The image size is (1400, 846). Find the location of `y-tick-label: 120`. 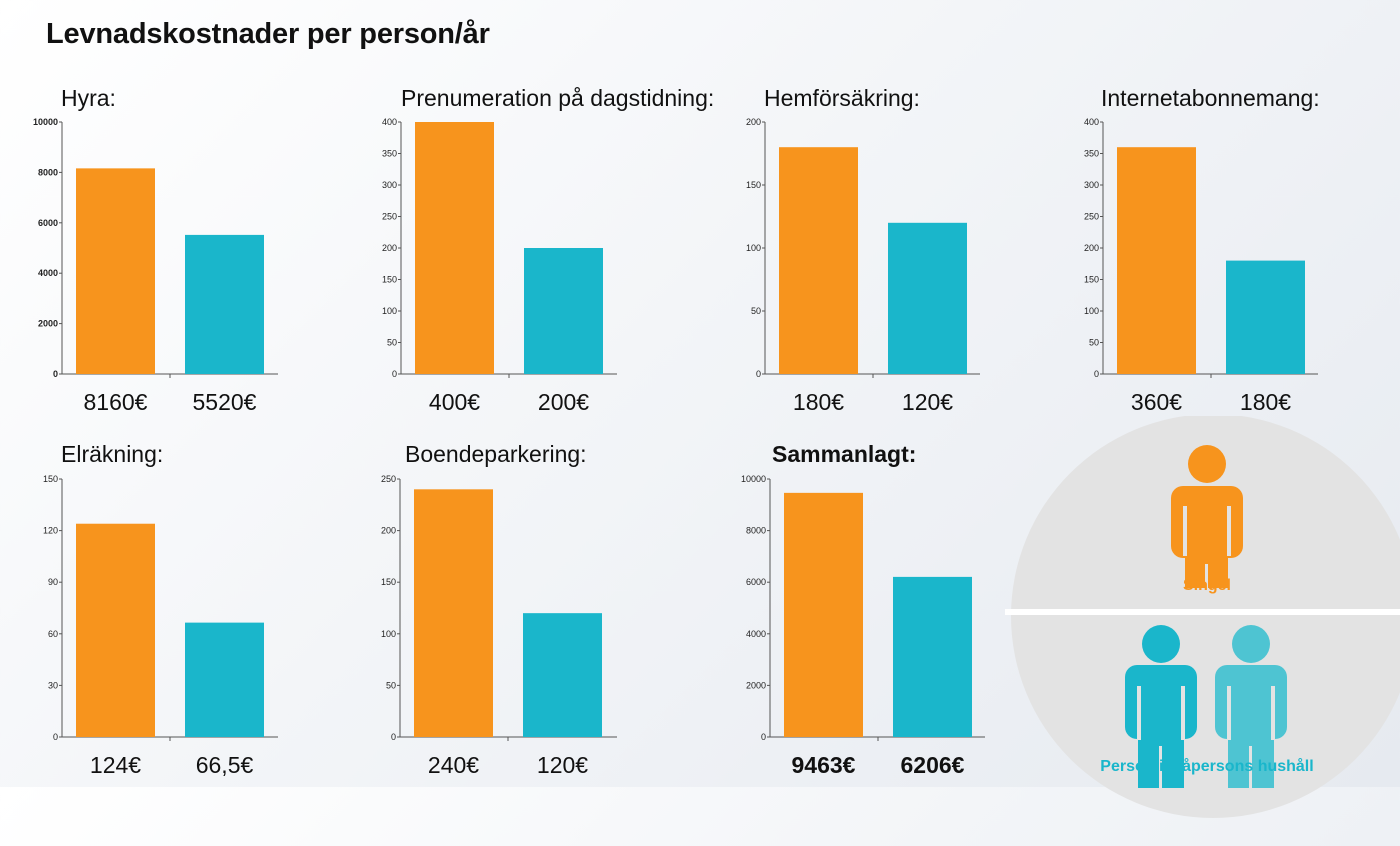

y-tick-label: 120 is located at coordinates (50, 531).